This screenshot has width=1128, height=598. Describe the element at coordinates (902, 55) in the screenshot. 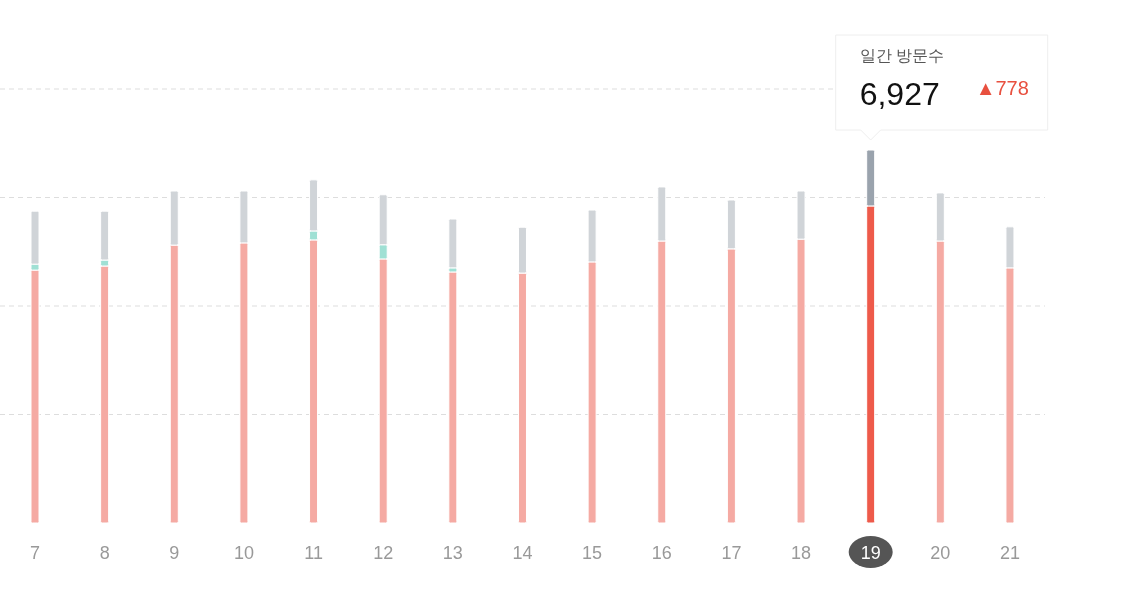

I see `text: 일간 방문수` at that location.